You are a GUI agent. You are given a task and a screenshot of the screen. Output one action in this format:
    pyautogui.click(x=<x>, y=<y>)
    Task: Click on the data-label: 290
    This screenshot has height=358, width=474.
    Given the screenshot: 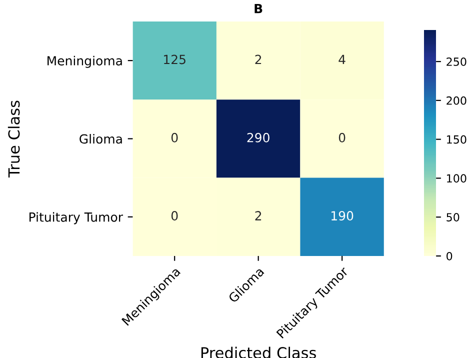 What is the action you would take?
    pyautogui.click(x=258, y=137)
    